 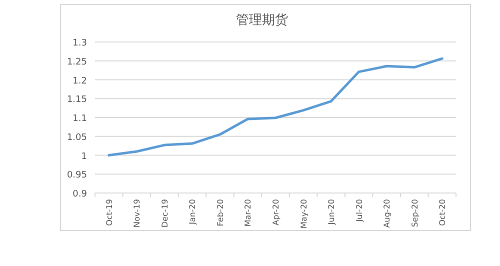 I want to click on y-tick-label: 1.25, so click(x=76, y=62).